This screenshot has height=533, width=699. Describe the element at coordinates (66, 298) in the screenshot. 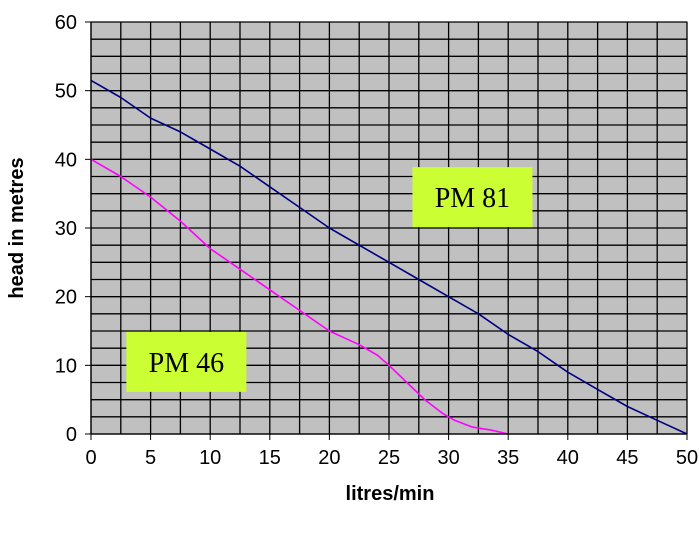

I see `y-tick-label: 20` at that location.